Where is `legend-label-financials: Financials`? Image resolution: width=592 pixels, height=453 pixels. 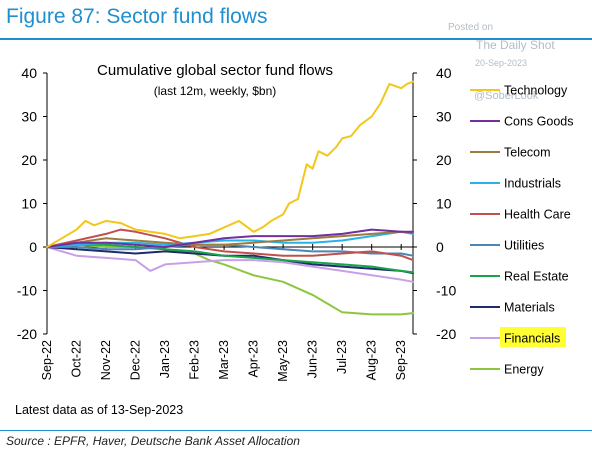
legend-label-financials: Financials is located at coordinates (532, 339).